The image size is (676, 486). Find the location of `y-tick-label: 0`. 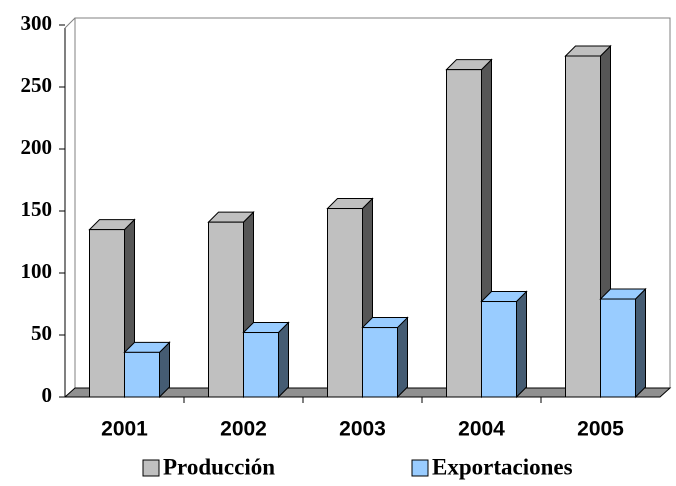

y-tick-label: 0 is located at coordinates (47, 395).